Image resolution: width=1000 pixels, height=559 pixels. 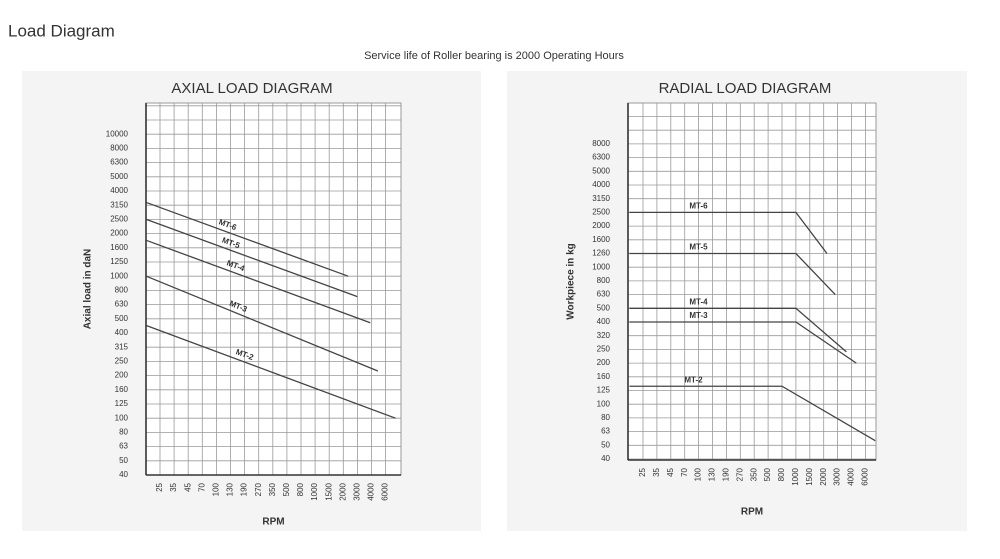 I want to click on y-tick-label: 50, so click(x=605, y=444).